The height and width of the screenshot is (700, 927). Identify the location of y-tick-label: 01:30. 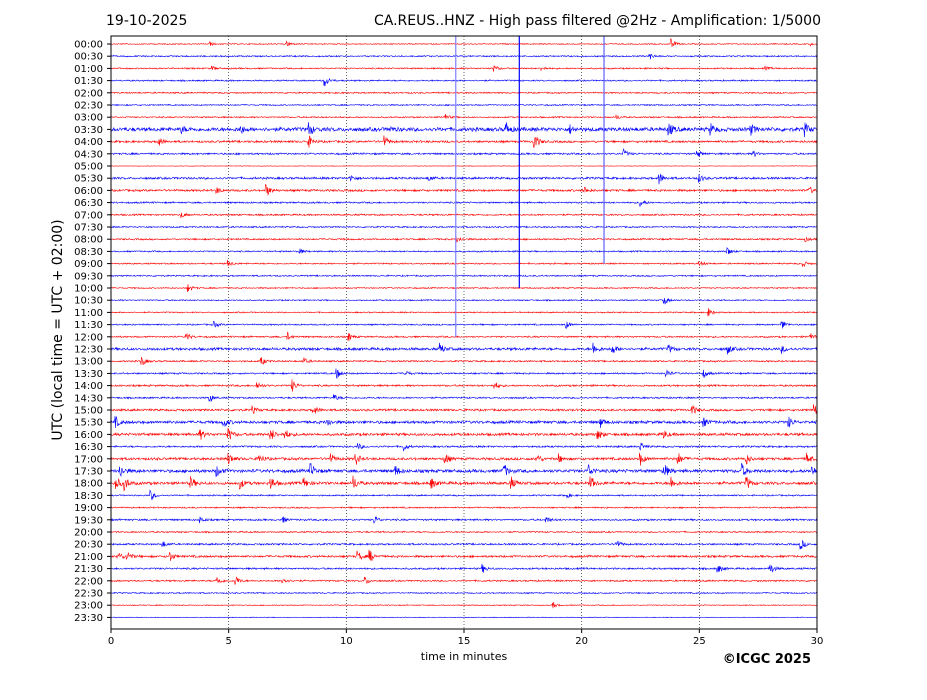
(88, 81).